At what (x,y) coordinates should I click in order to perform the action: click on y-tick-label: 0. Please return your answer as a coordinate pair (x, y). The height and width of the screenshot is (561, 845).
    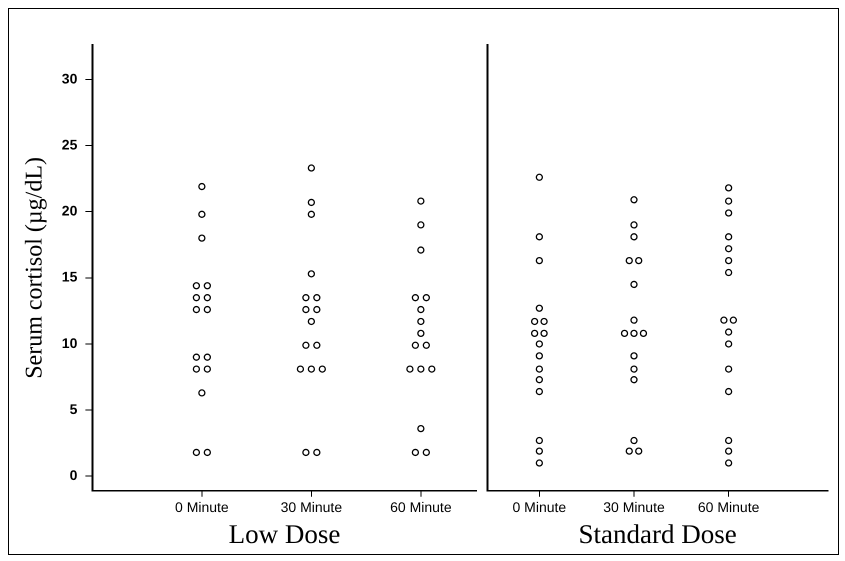
    Looking at the image, I should click on (74, 475).